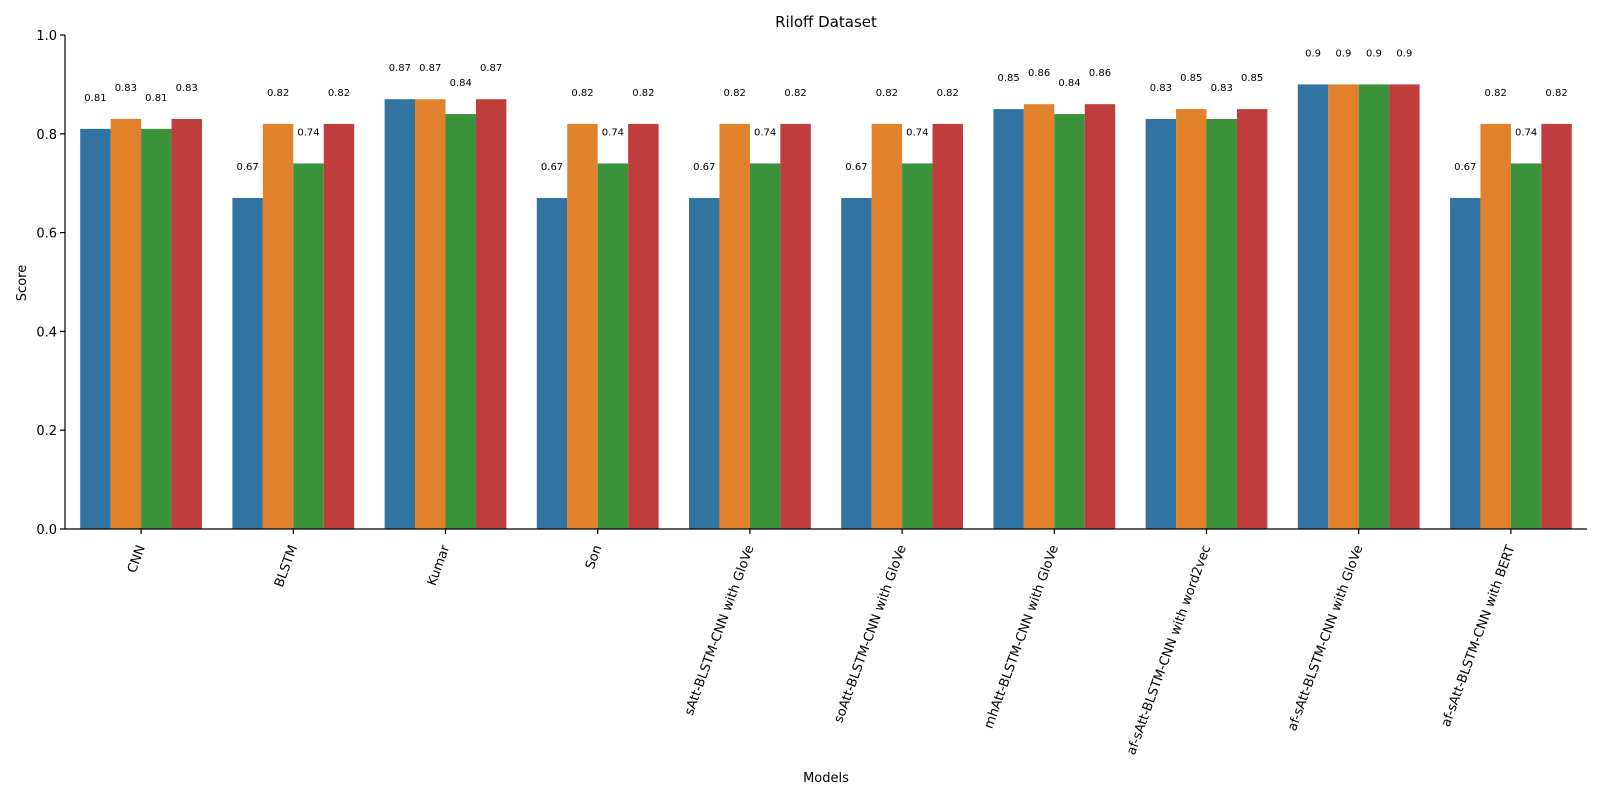 This screenshot has height=800, width=1600. Describe the element at coordinates (826, 22) in the screenshot. I see `chart-title: Riloff Dataset` at that location.